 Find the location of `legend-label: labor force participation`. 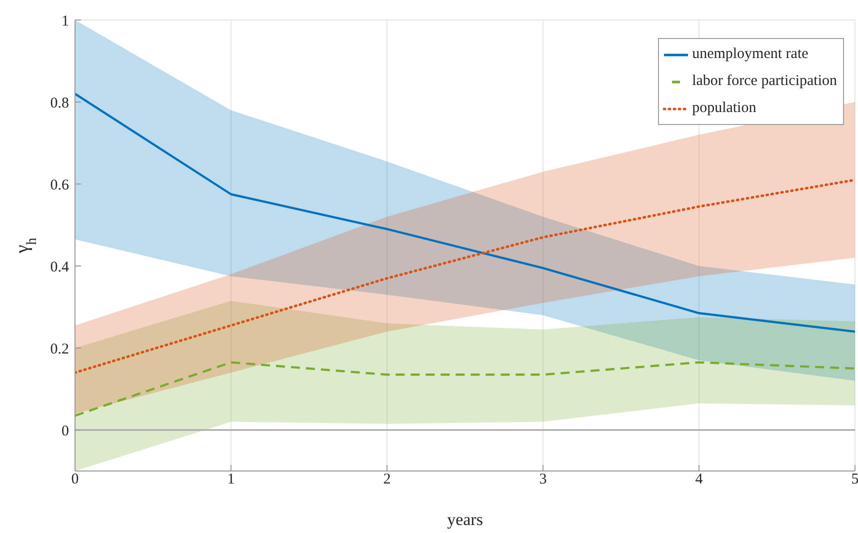

legend-label: labor force participation is located at coordinates (764, 81).